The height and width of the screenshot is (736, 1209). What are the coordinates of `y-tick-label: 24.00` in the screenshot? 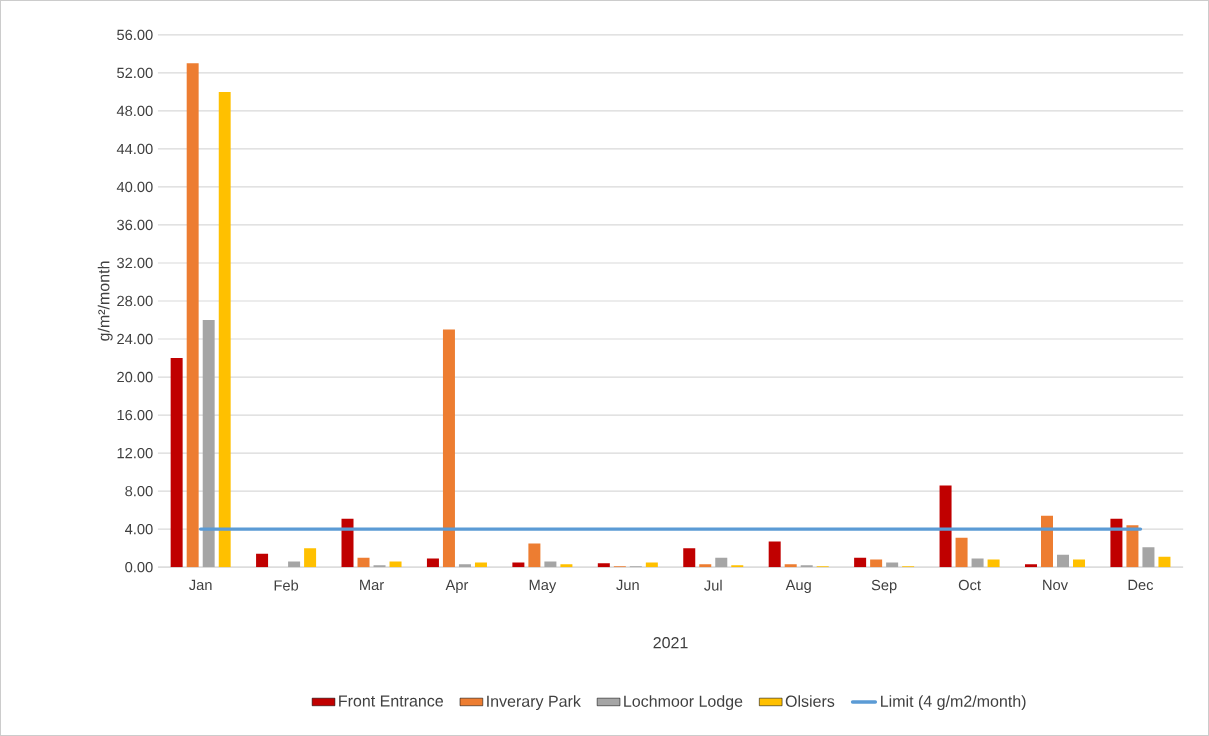 It's located at (135, 339).